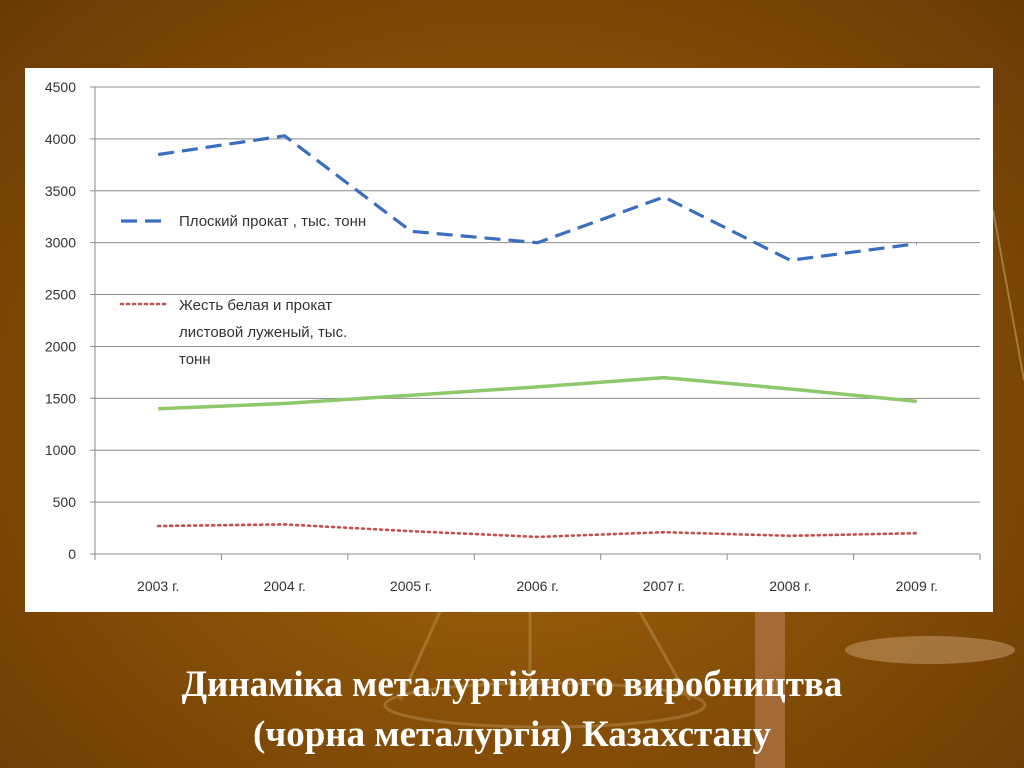 This screenshot has height=768, width=1024. What do you see at coordinates (60, 295) in the screenshot?
I see `y-tick-label: 2500` at bounding box center [60, 295].